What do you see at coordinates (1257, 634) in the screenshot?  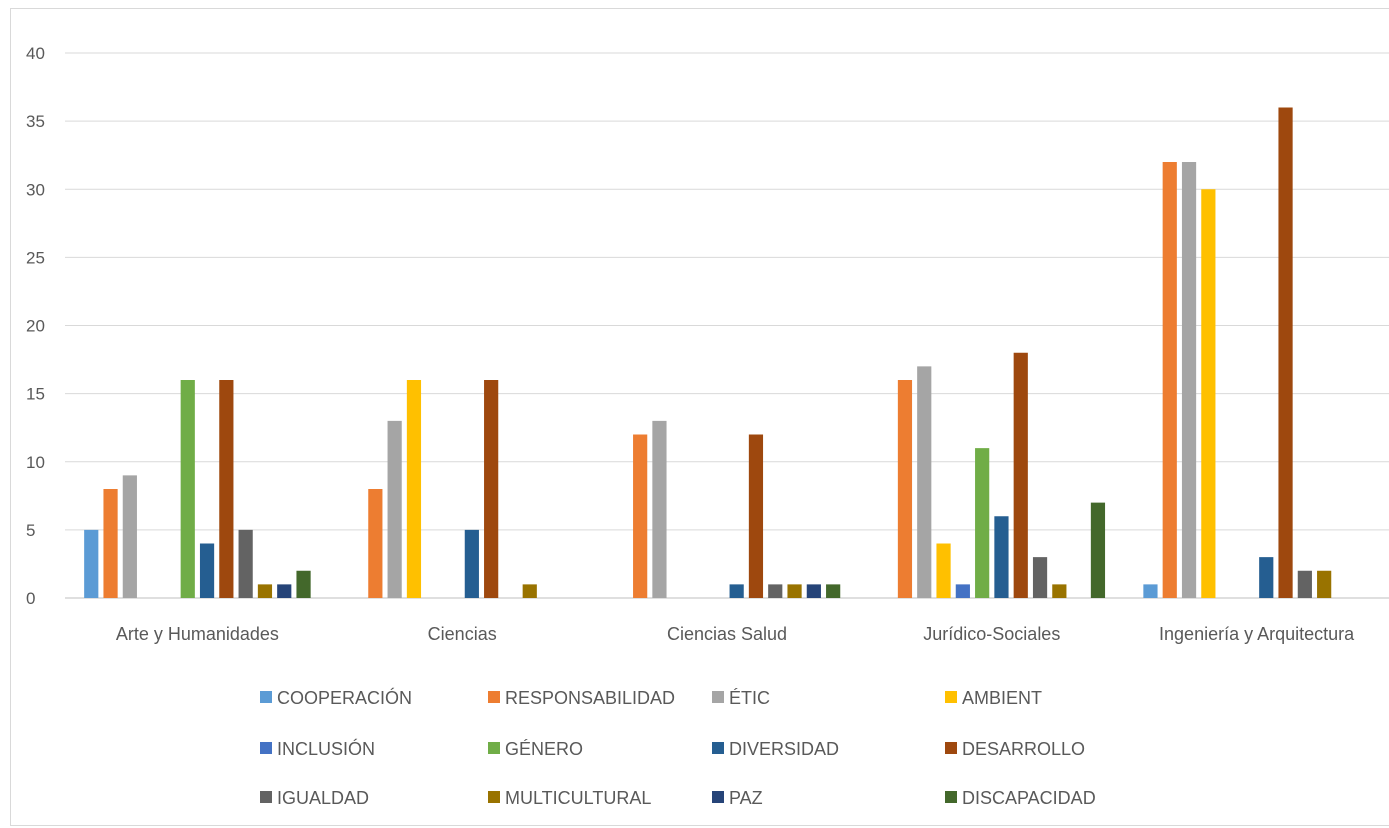 I see `x-category-label: Ingeniería y Arquitectura` at bounding box center [1257, 634].